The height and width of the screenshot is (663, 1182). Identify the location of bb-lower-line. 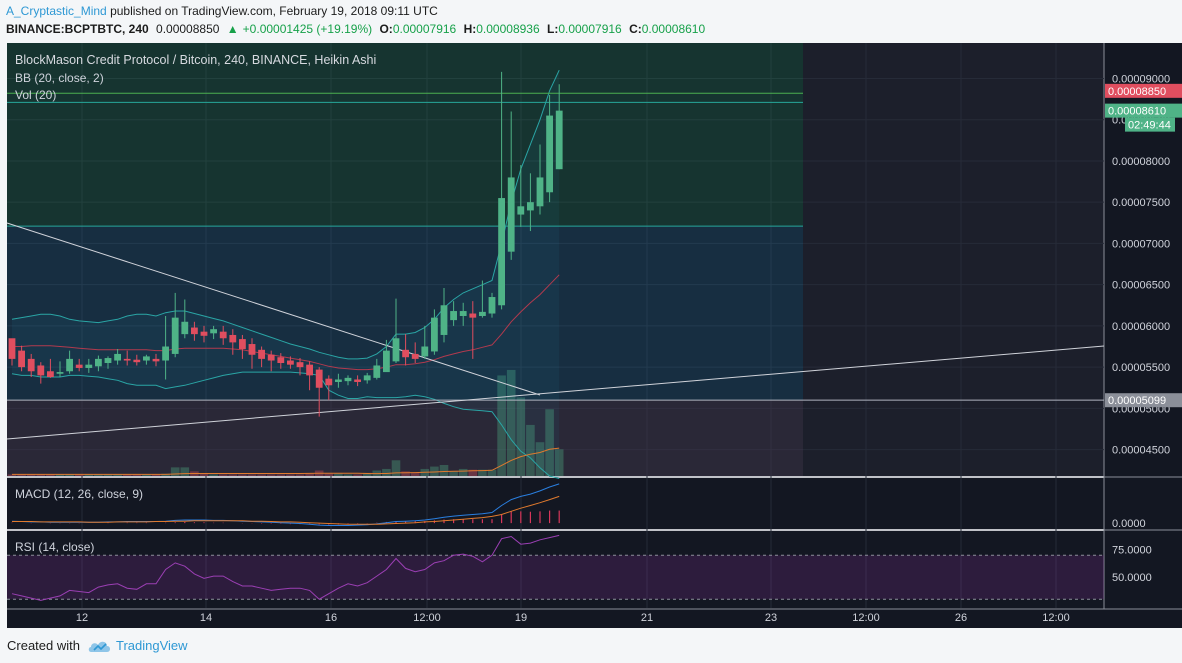
(285, 425).